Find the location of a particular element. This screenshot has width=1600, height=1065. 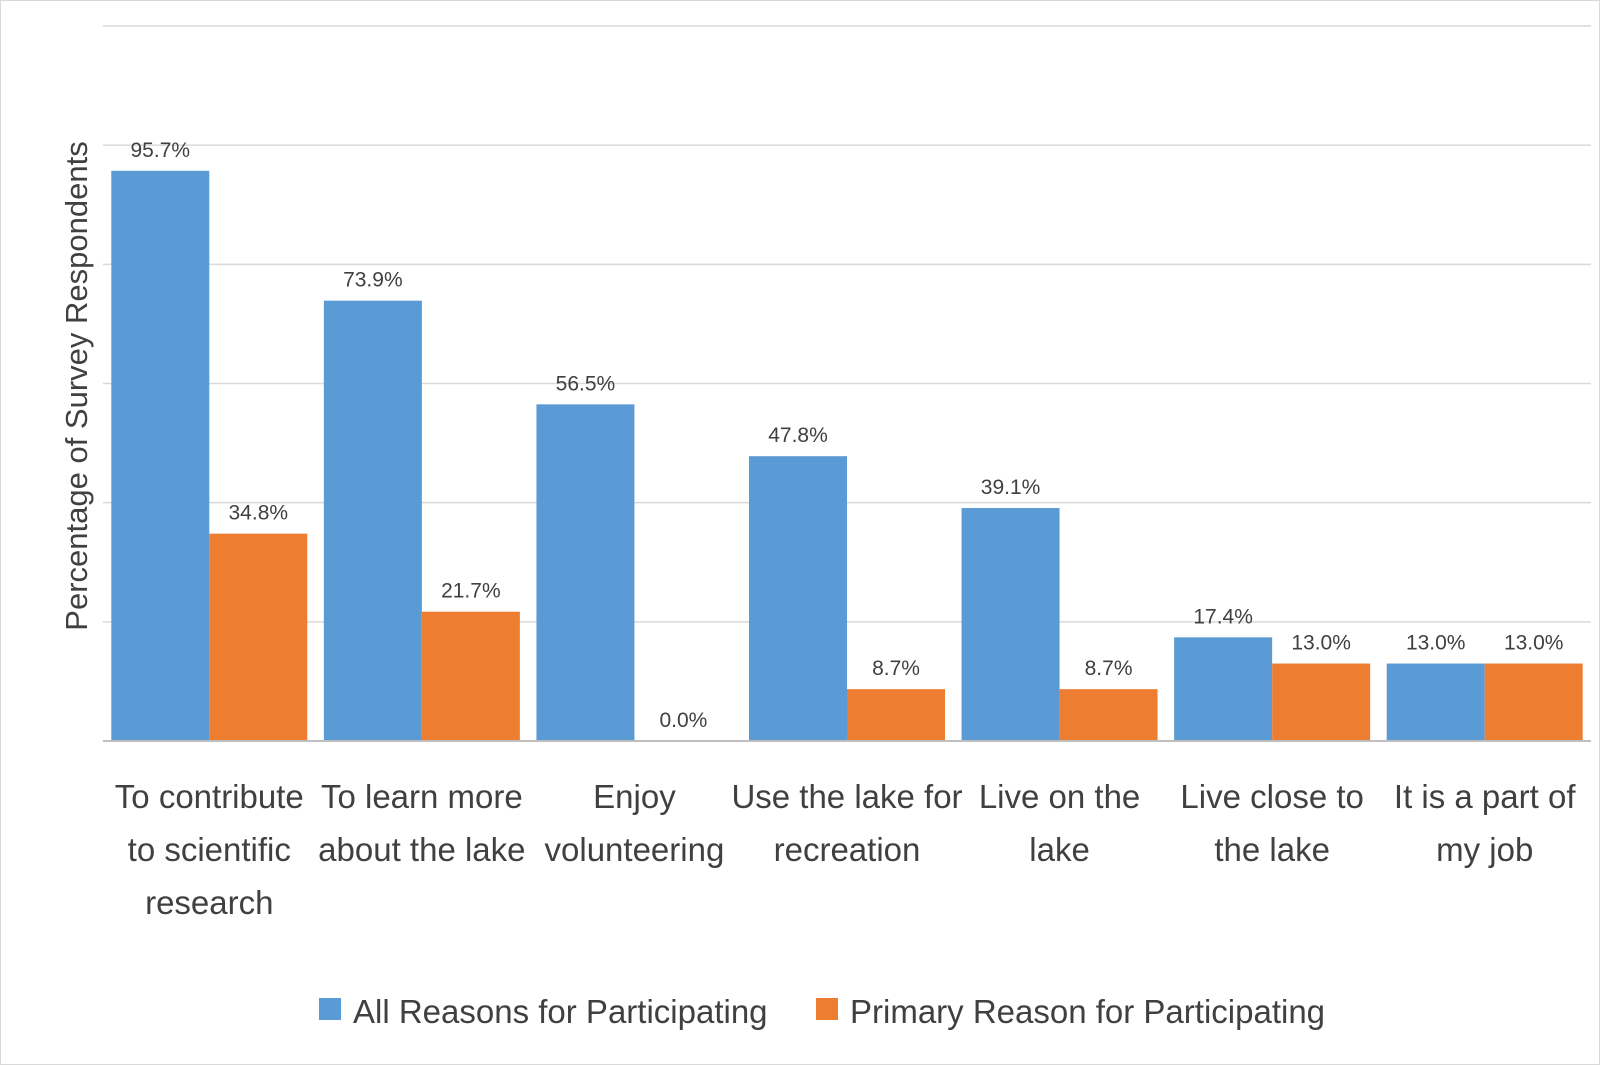

data-label: 21.7% is located at coordinates (471, 591).